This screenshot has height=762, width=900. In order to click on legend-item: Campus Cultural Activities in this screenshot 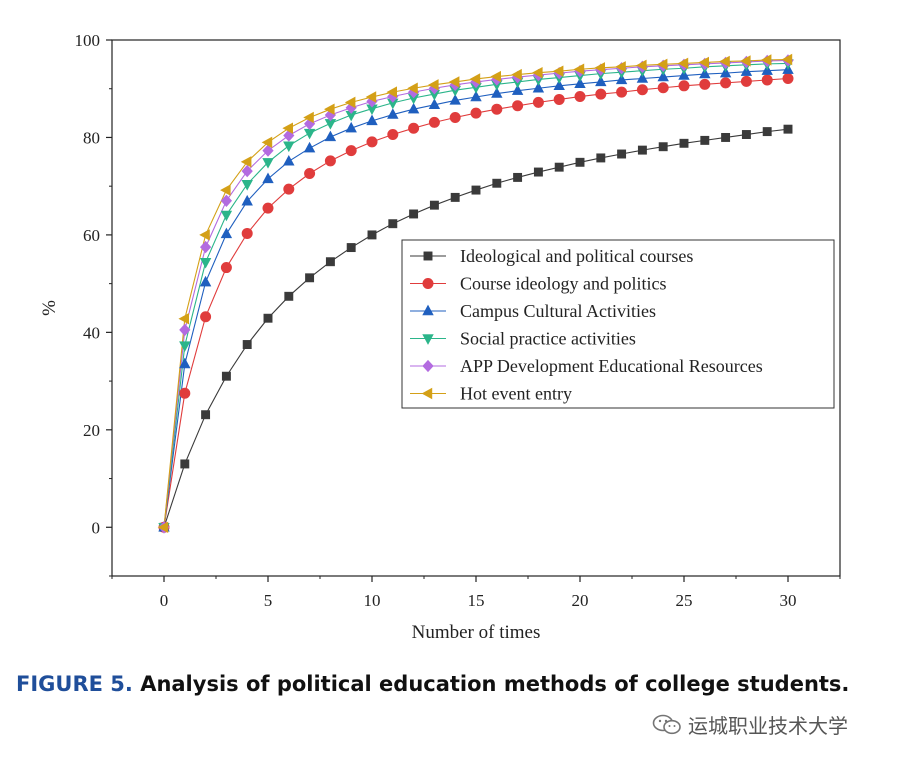, I will do `click(533, 311)`.